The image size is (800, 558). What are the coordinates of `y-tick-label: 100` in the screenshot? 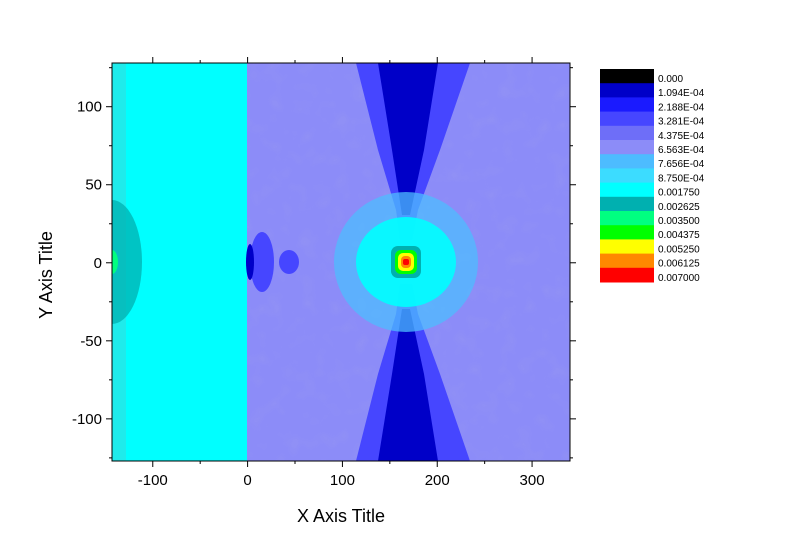 It's located at (89, 107).